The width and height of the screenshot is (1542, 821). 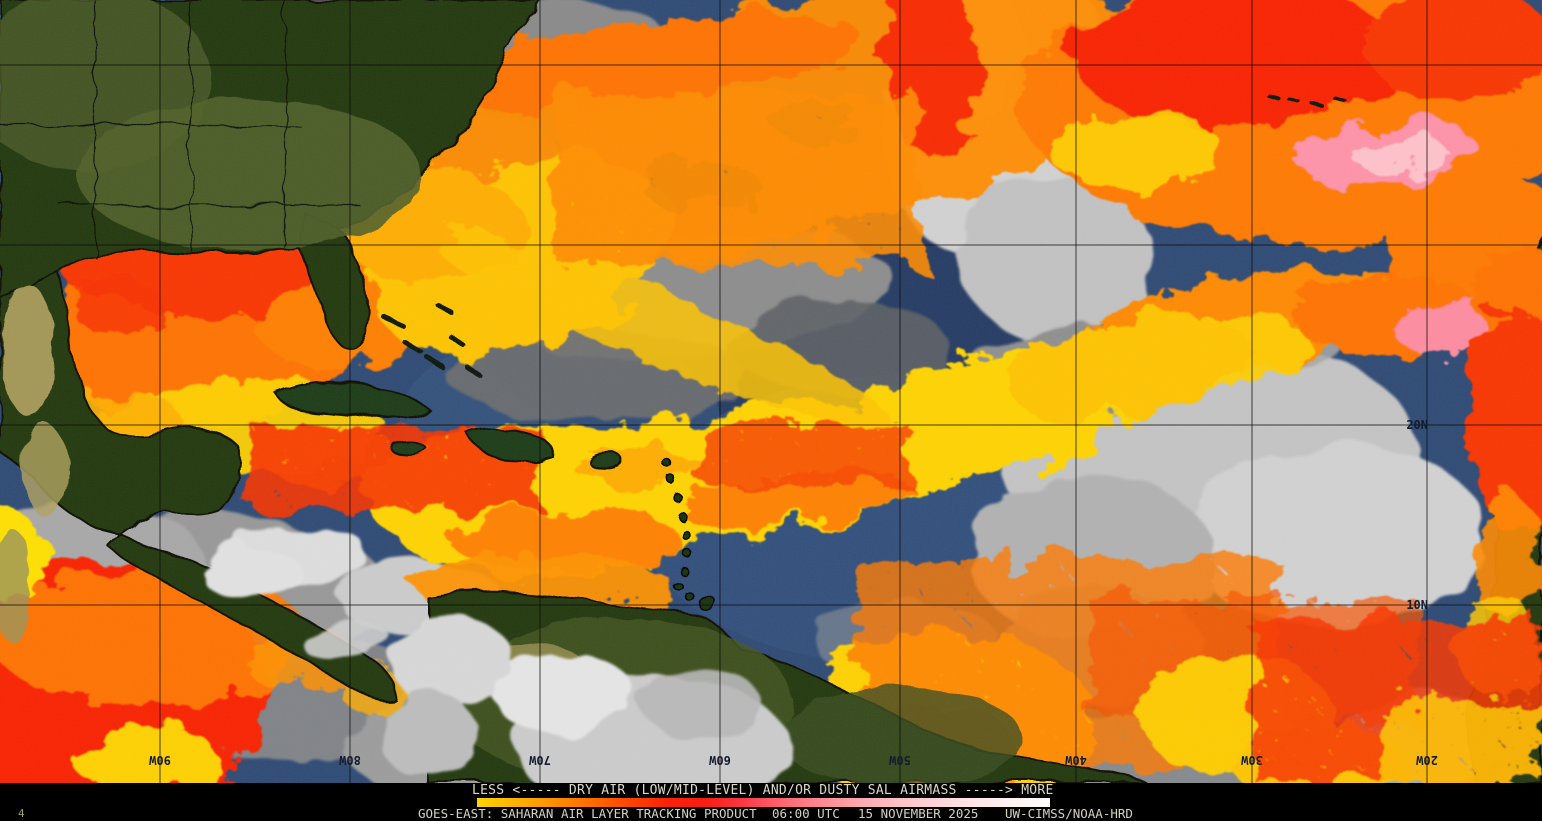 What do you see at coordinates (1417, 425) in the screenshot?
I see `latitude-label: 20N` at bounding box center [1417, 425].